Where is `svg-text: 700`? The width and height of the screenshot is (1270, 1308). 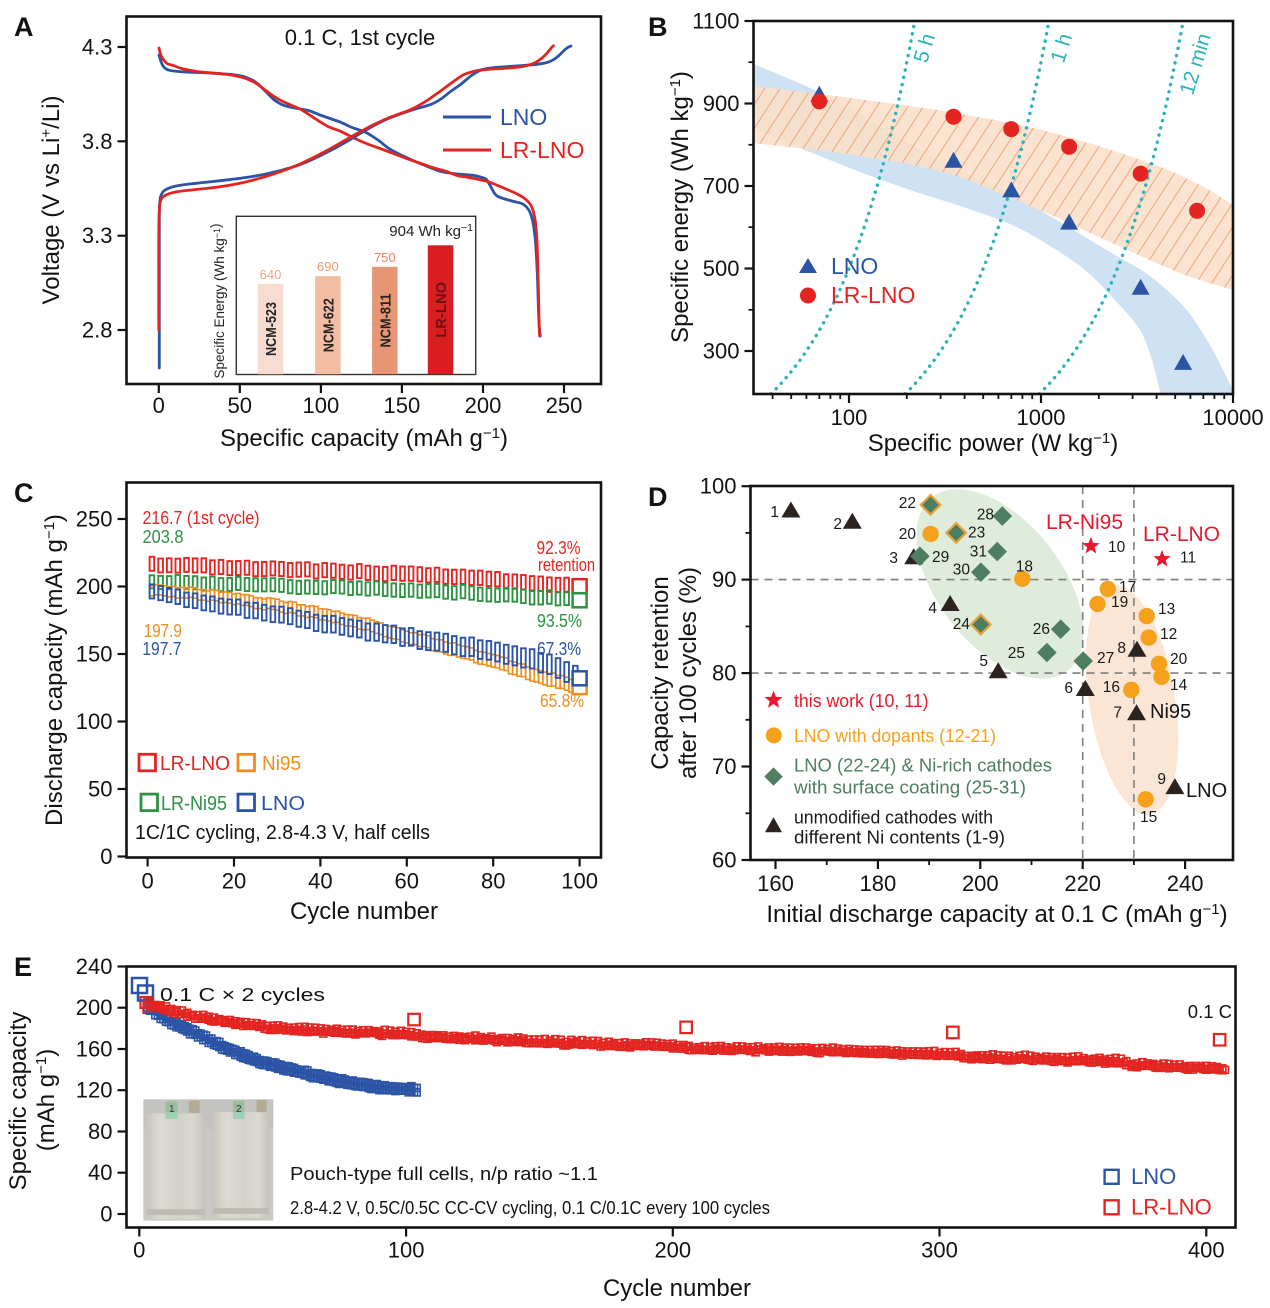
svg-text: 700 is located at coordinates (721, 186).